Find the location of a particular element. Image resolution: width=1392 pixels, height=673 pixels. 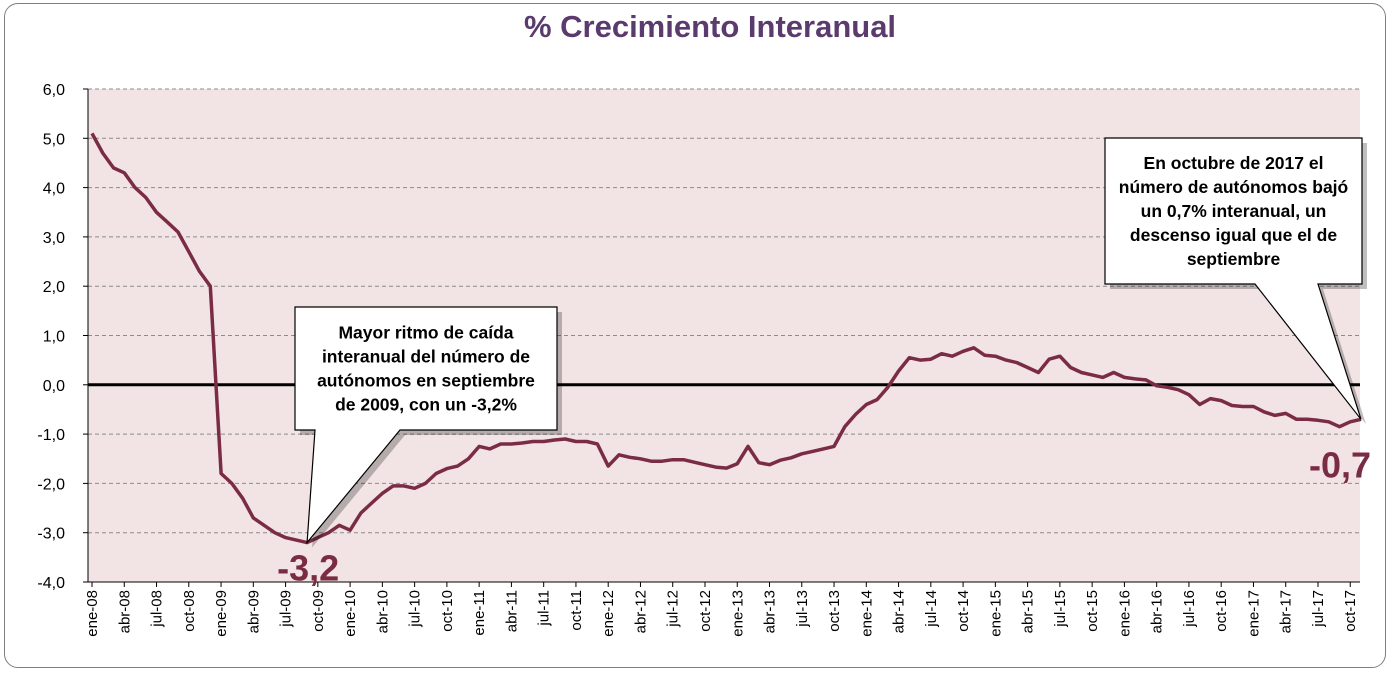

x-tick-label: ene-17 is located at coordinates (1253, 613).